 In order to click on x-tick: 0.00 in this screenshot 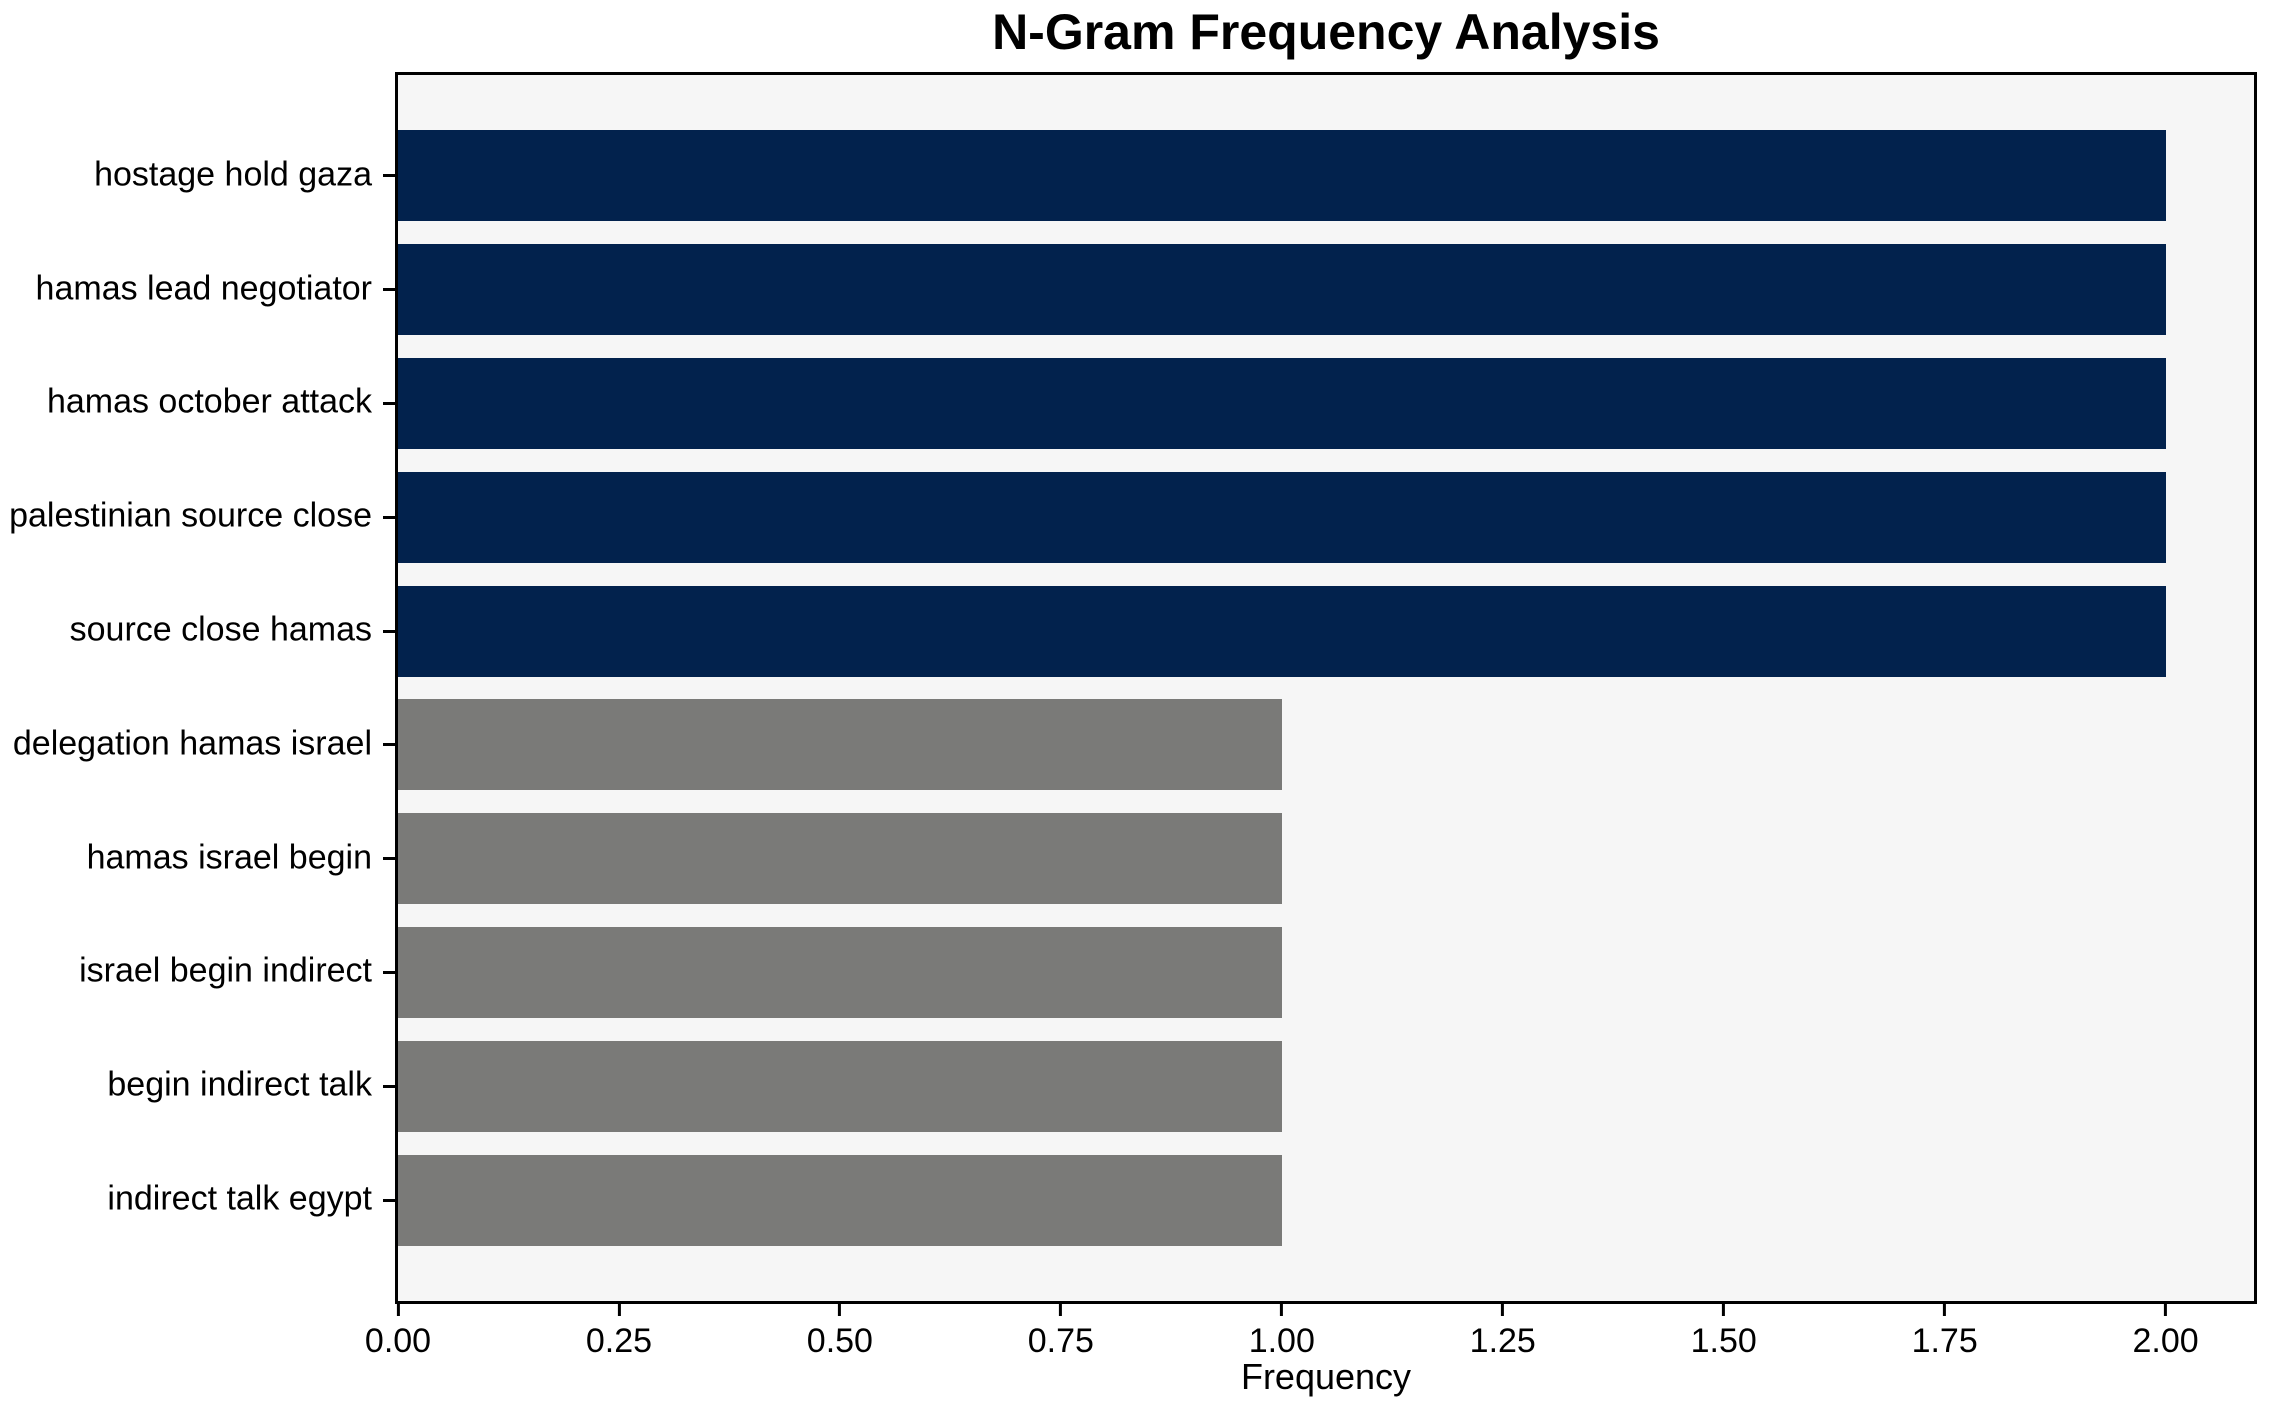, I will do `click(398, 1332)`.